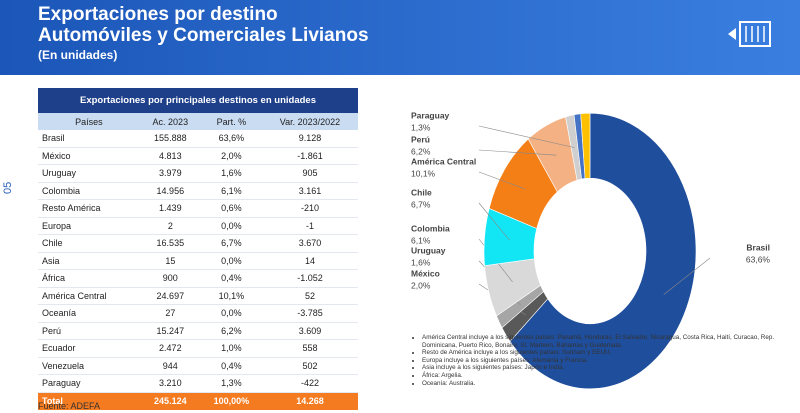 The width and height of the screenshot is (800, 413). What do you see at coordinates (198, 139) in the screenshot?
I see `table-row: Brasil 155.888 63,6% 9.128` at bounding box center [198, 139].